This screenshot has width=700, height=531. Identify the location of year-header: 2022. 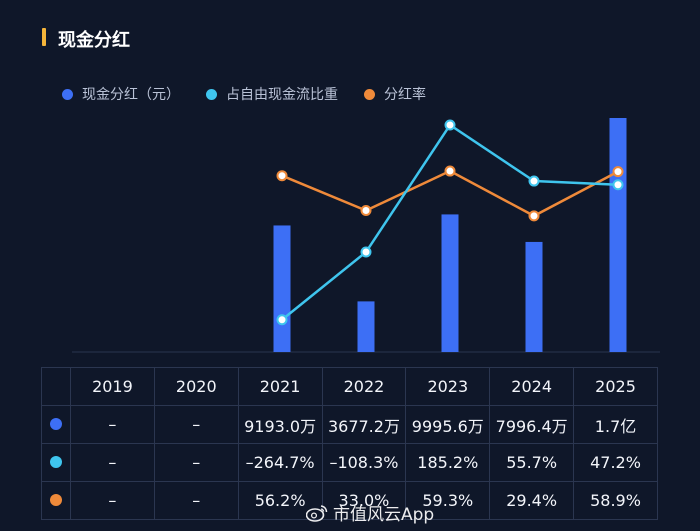
(364, 386).